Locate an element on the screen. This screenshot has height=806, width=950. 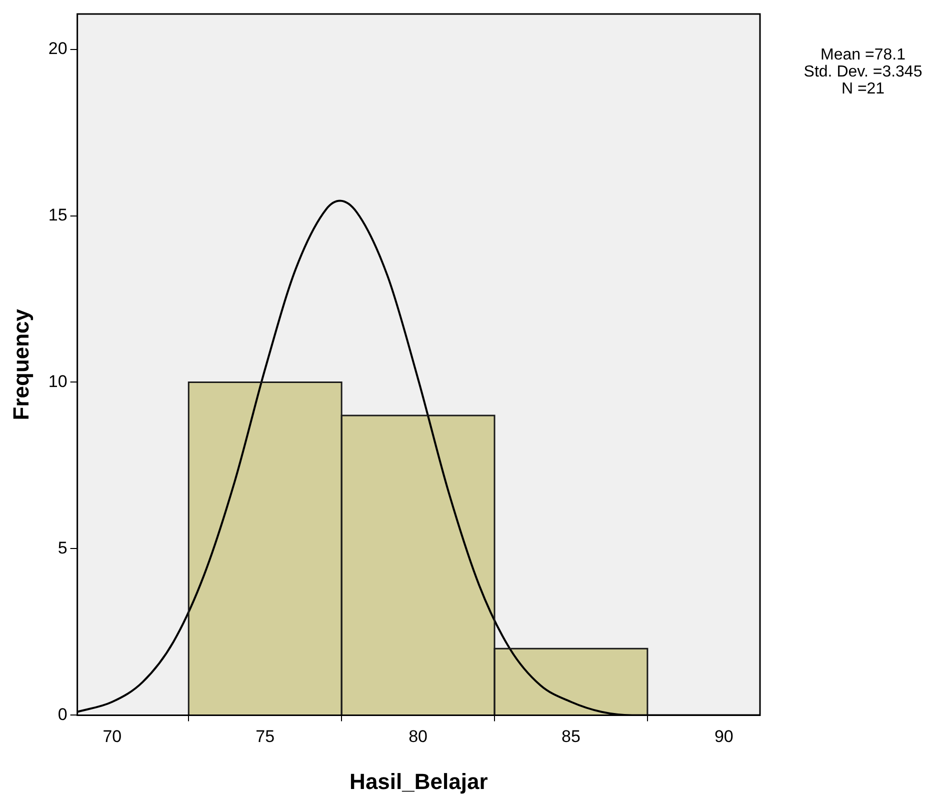
x-axis-title: Hasil_Belajar is located at coordinates (419, 781).